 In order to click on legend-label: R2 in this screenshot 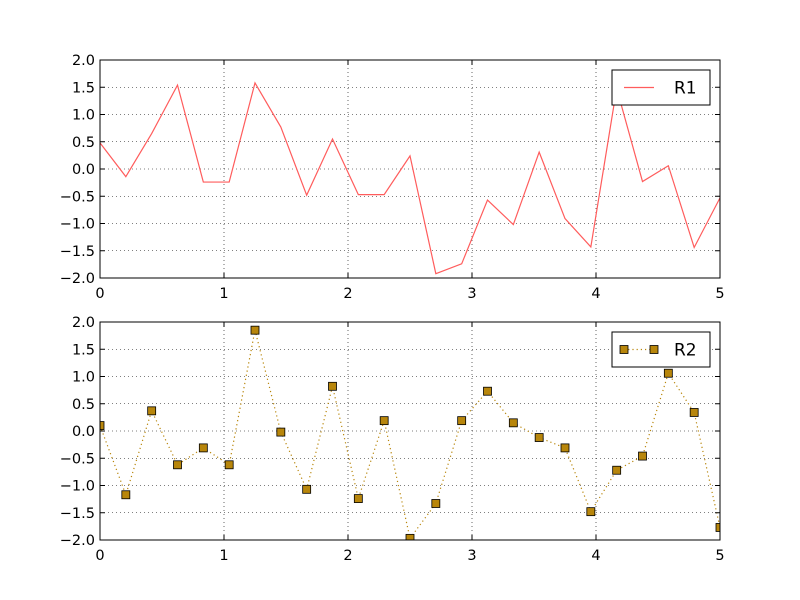, I will do `click(685, 351)`.